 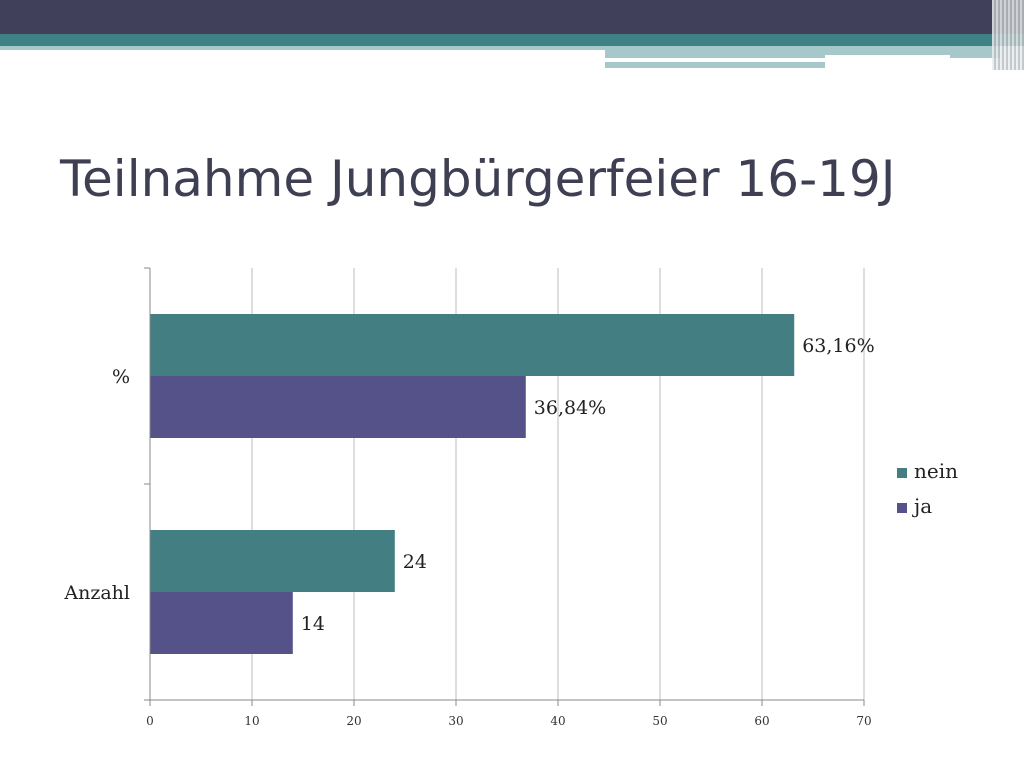 What do you see at coordinates (557, 721) in the screenshot?
I see `x-tick-label: 40` at bounding box center [557, 721].